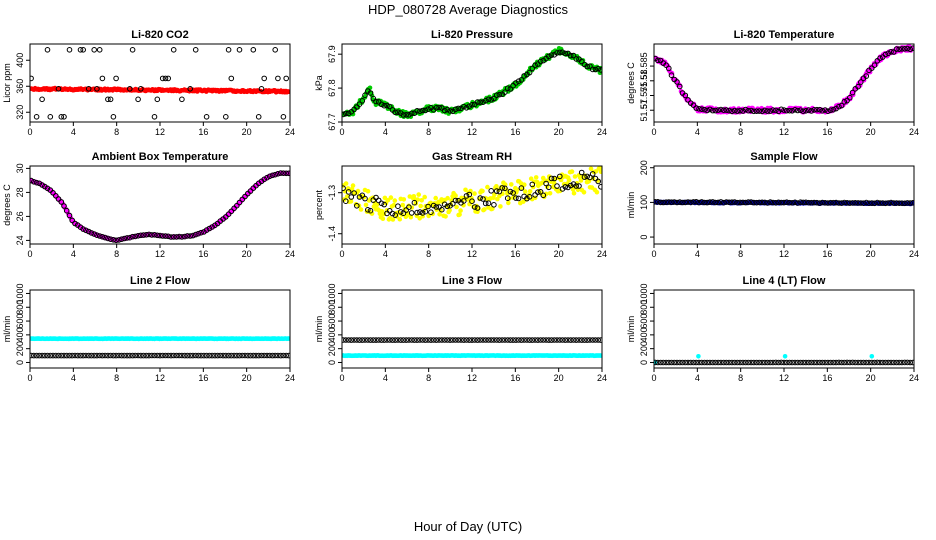 The height and width of the screenshot is (540, 936). I want to click on panel-title: Li-820 Temperature, so click(784, 35).